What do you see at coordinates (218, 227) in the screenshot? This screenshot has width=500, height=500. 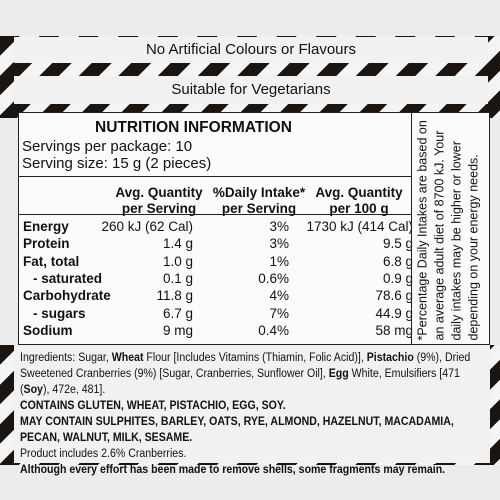 I see `nutrition-row: Energy 260 kJ (62 Cal) 3% 1730 kJ (414 Cal)` at bounding box center [218, 227].